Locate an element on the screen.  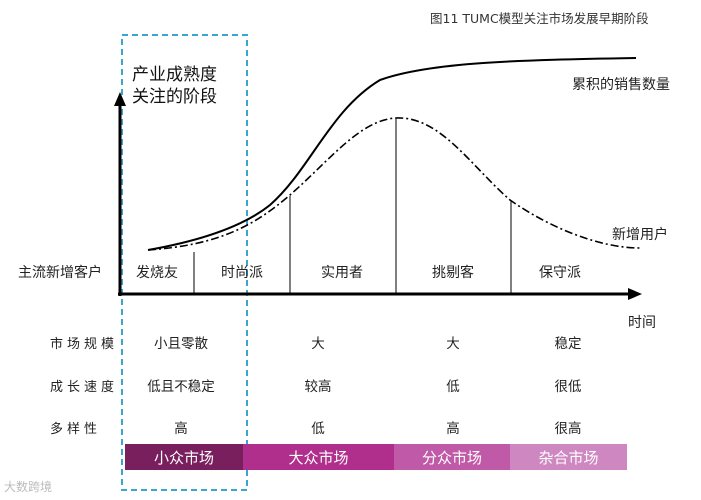
cell-diversity: 很高 is located at coordinates (568, 429).